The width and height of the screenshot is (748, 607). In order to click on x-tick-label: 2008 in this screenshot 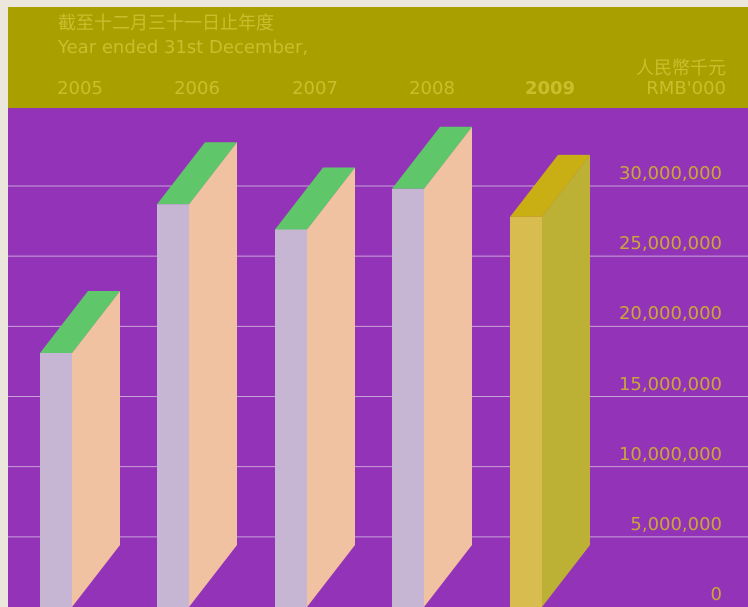, I will do `click(432, 88)`.